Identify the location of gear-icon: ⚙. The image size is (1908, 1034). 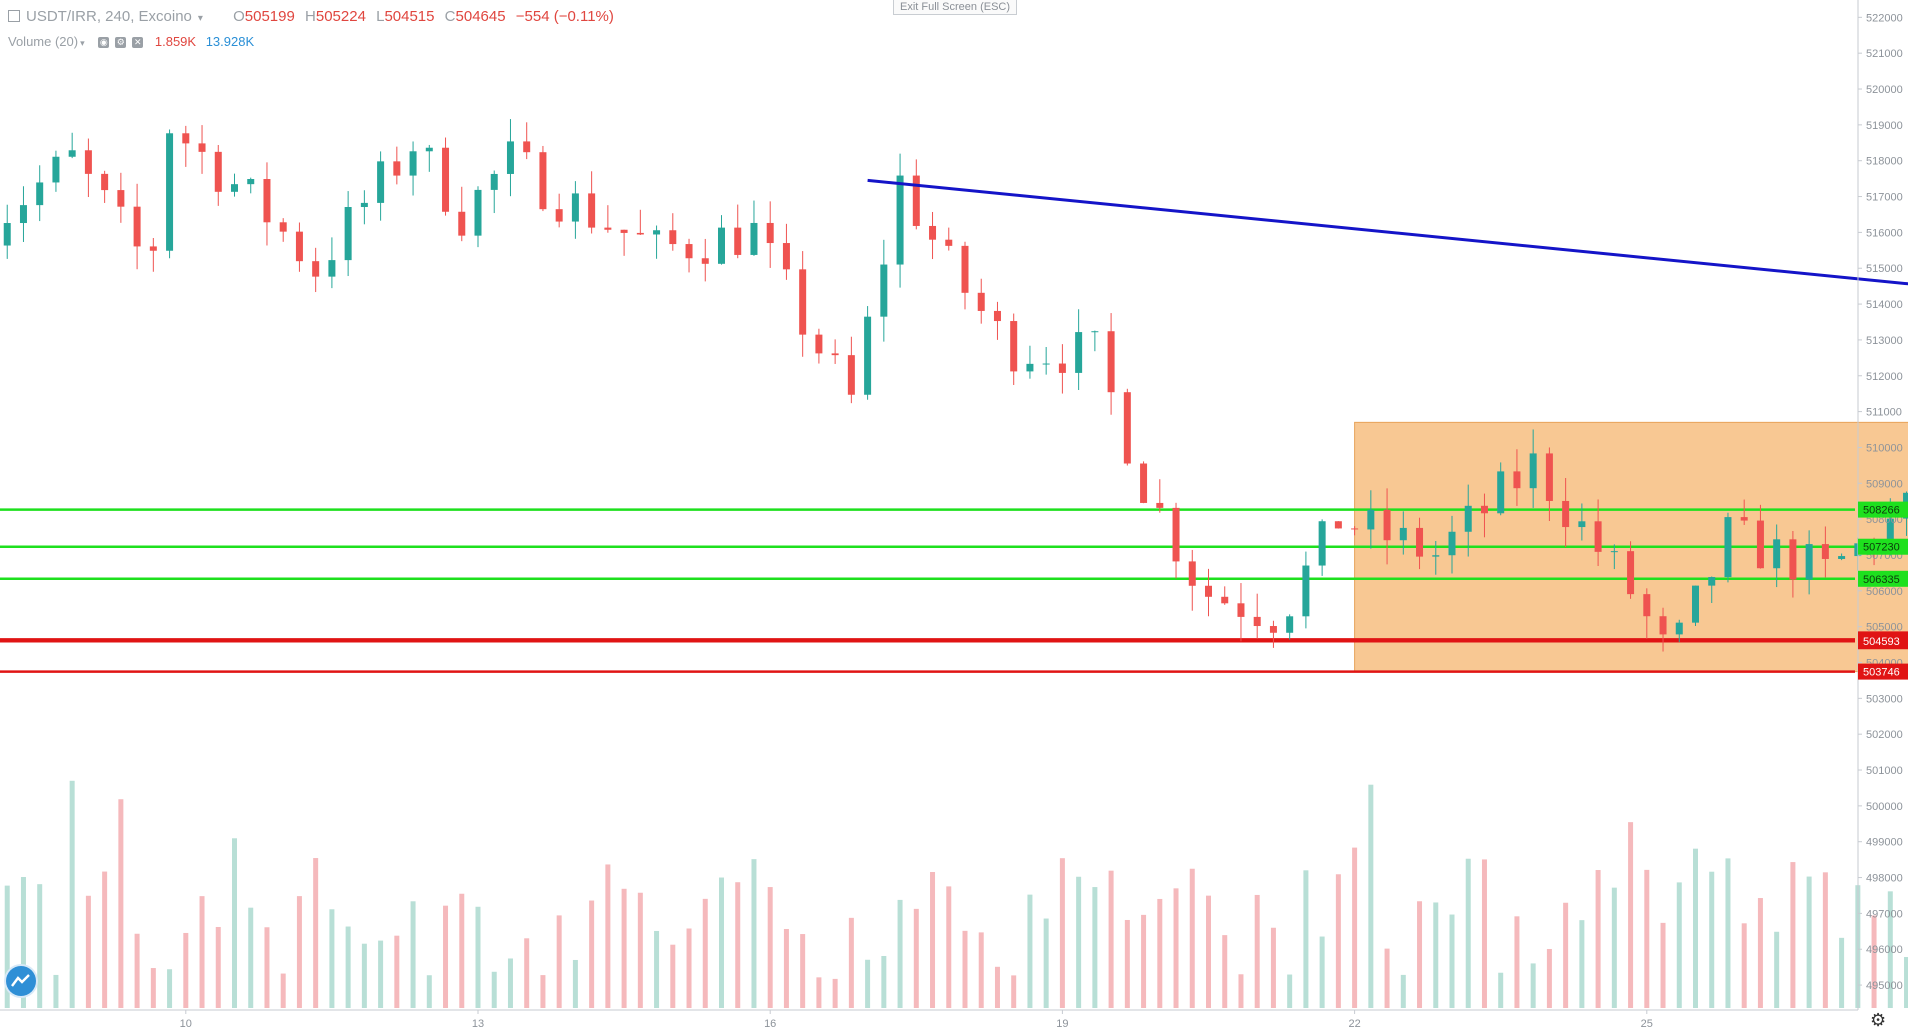
(1878, 1020).